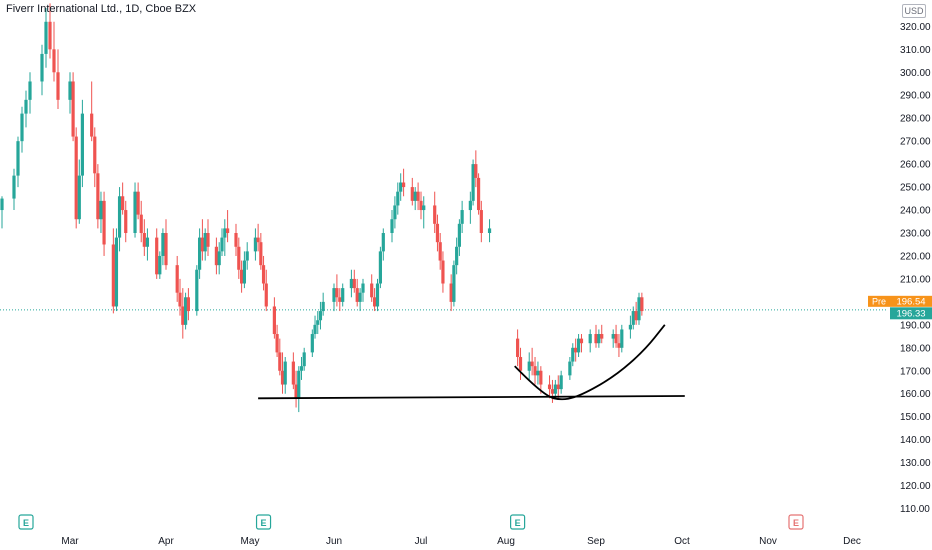 The height and width of the screenshot is (550, 932). What do you see at coordinates (915, 119) in the screenshot?
I see `y-tick-label: 280.00` at bounding box center [915, 119].